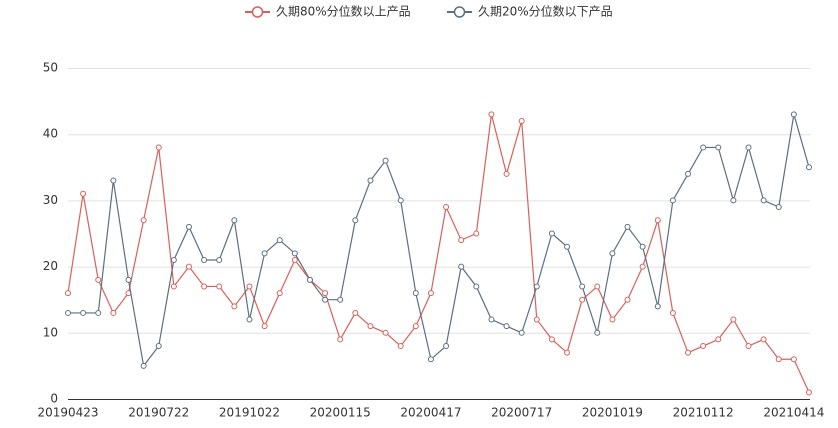  I want to click on y-tick-label: 40, so click(50, 134).